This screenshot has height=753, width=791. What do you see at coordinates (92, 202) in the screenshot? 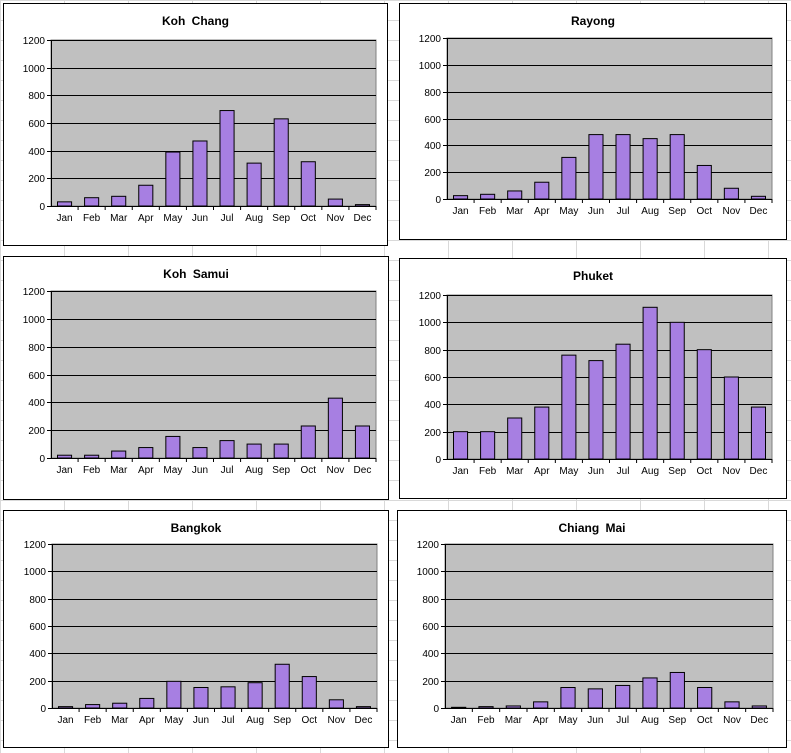
I see `bar-feb` at bounding box center [92, 202].